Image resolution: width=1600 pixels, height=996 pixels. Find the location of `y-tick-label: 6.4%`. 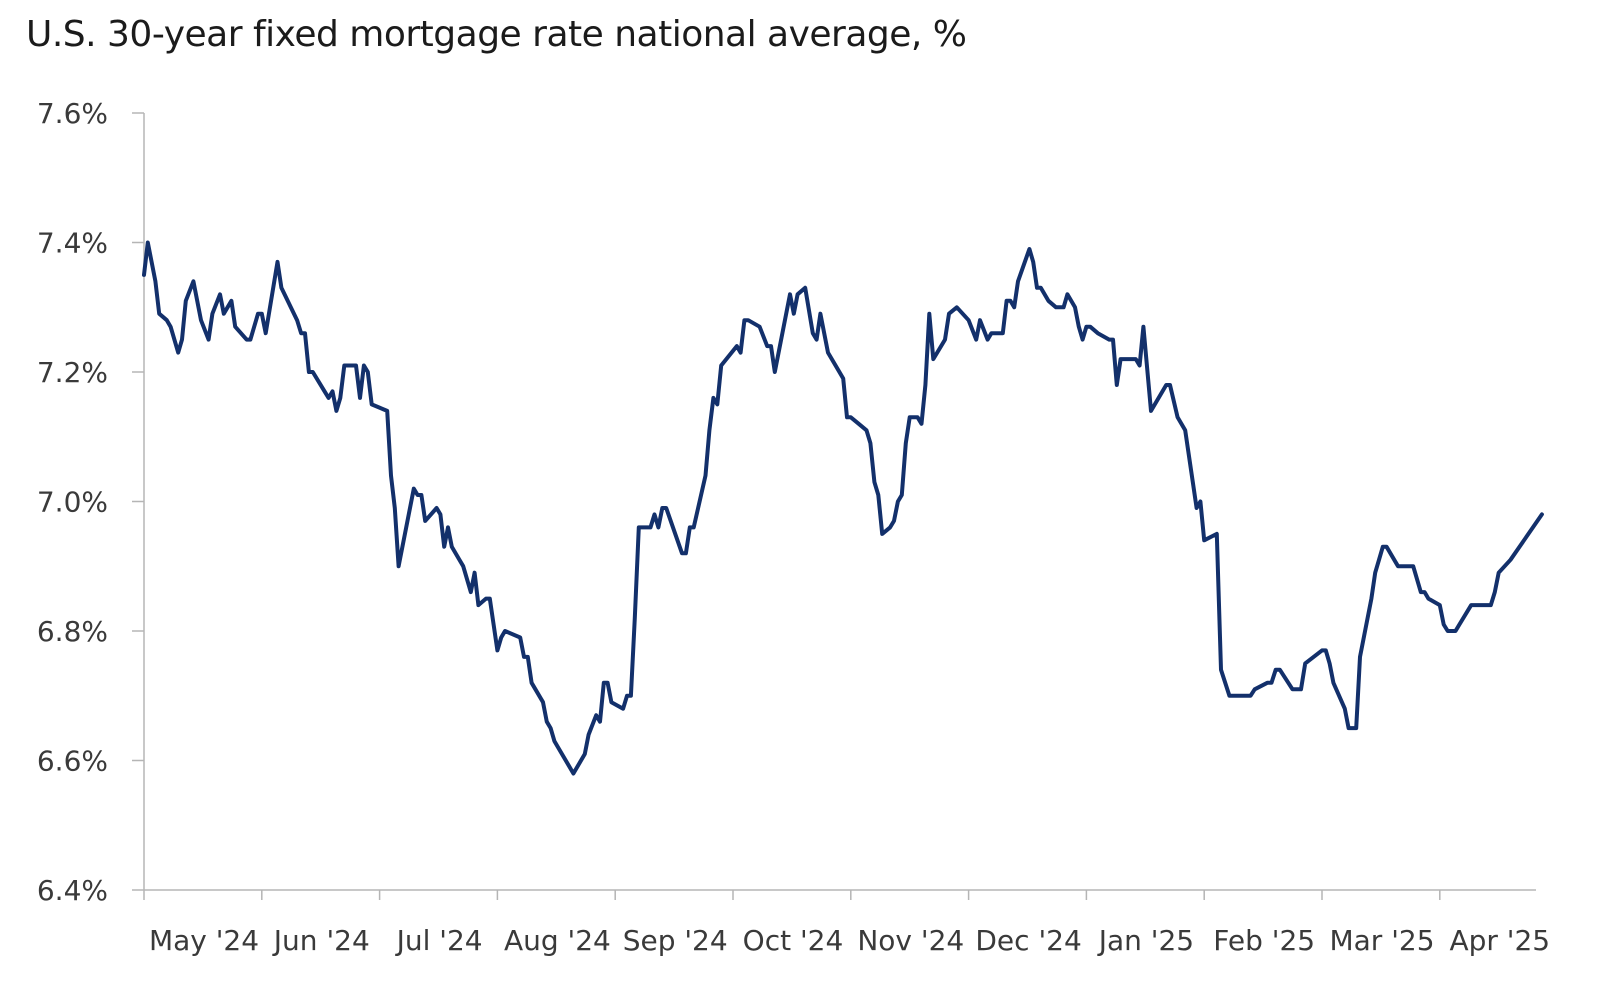

y-tick-label: 6.4% is located at coordinates (72, 890).